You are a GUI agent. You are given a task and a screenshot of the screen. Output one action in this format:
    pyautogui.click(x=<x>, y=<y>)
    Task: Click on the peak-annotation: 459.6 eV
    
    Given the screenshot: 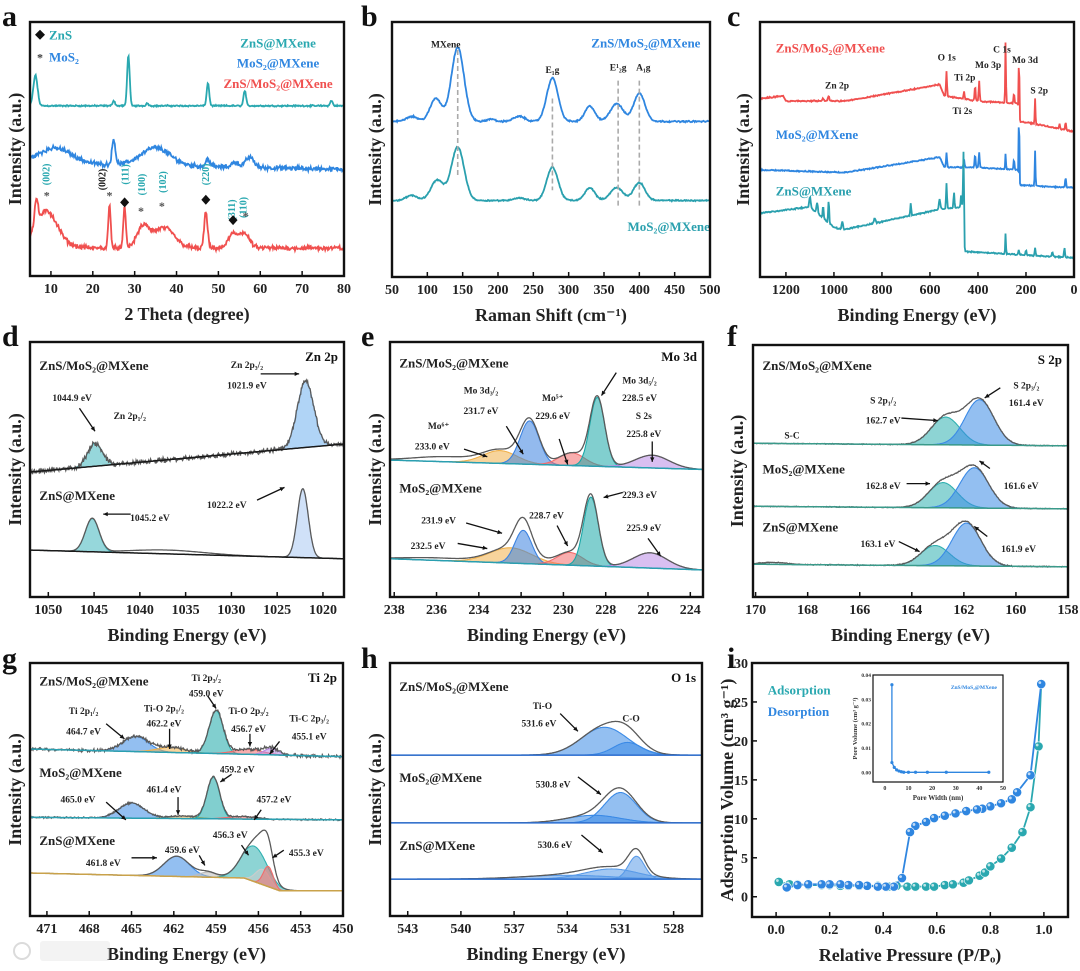 What is the action you would take?
    pyautogui.click(x=182, y=851)
    